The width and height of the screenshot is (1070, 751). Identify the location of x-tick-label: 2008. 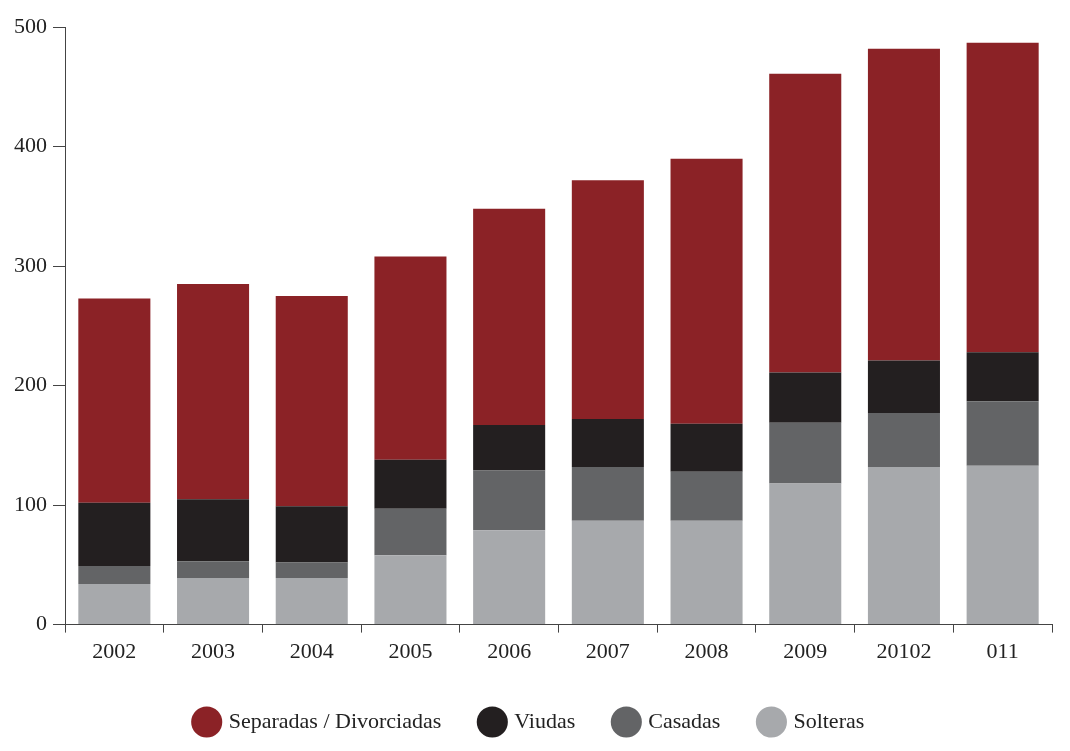
(706, 650).